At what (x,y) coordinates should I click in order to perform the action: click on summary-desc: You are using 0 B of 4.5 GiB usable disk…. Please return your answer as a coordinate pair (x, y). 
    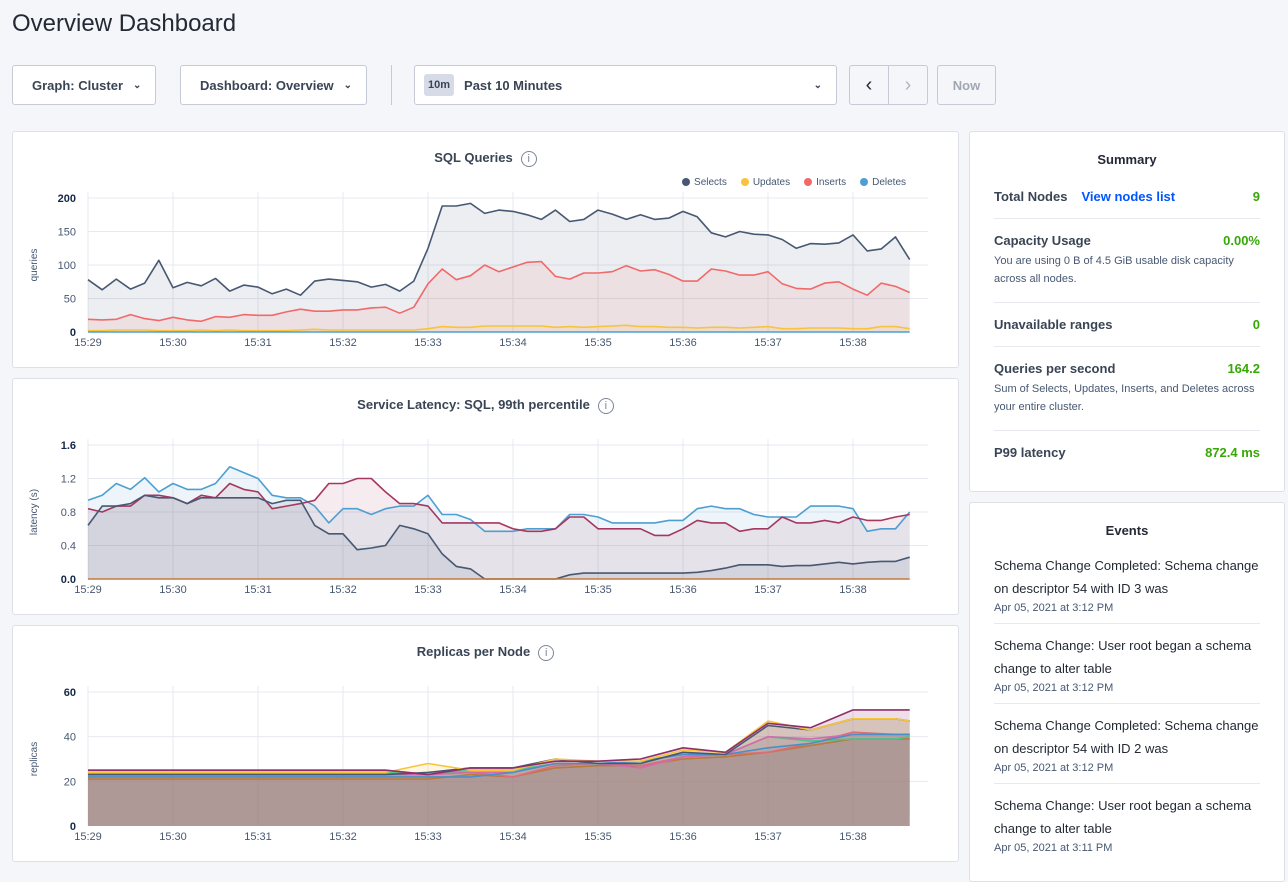
    Looking at the image, I should click on (1114, 270).